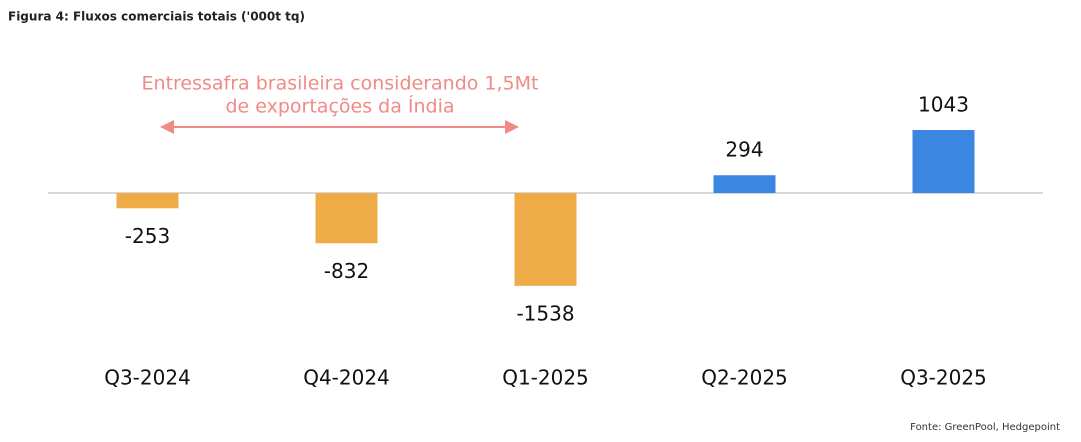 The height and width of the screenshot is (442, 1081). I want to click on x-tick-label: Q3-2025, so click(943, 378).